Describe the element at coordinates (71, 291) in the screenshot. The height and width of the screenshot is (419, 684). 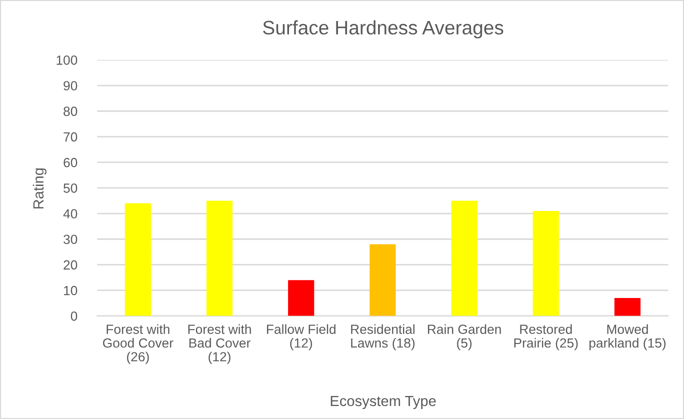
I see `y-tick-label: 10` at that location.